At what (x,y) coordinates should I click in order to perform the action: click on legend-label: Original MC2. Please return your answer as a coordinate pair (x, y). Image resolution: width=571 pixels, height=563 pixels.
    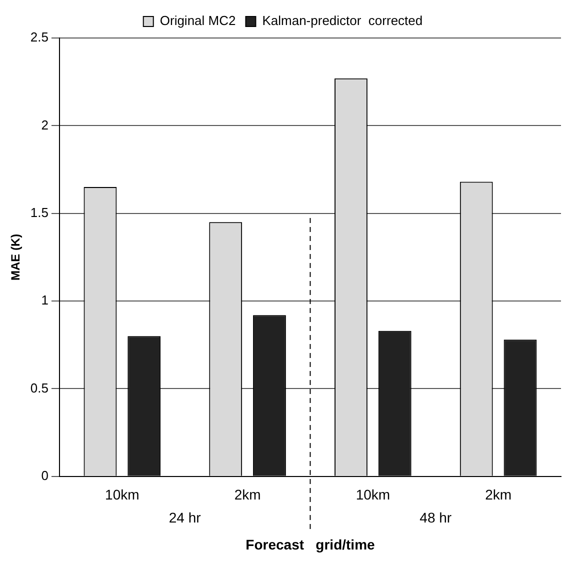
    Looking at the image, I should click on (198, 20).